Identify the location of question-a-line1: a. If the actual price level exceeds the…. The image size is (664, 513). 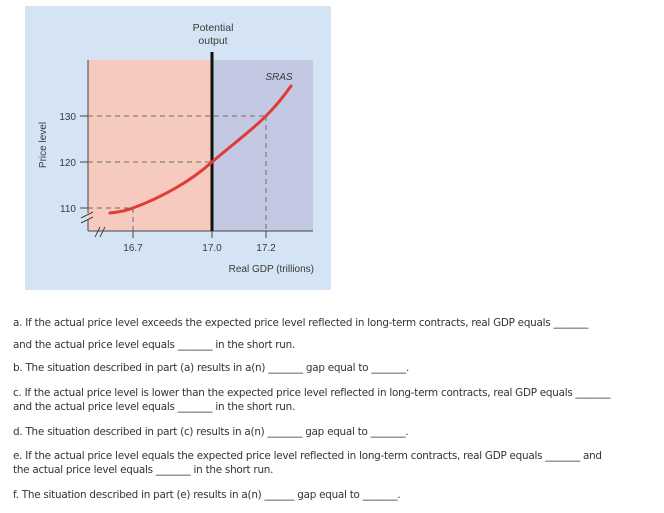
(301, 323).